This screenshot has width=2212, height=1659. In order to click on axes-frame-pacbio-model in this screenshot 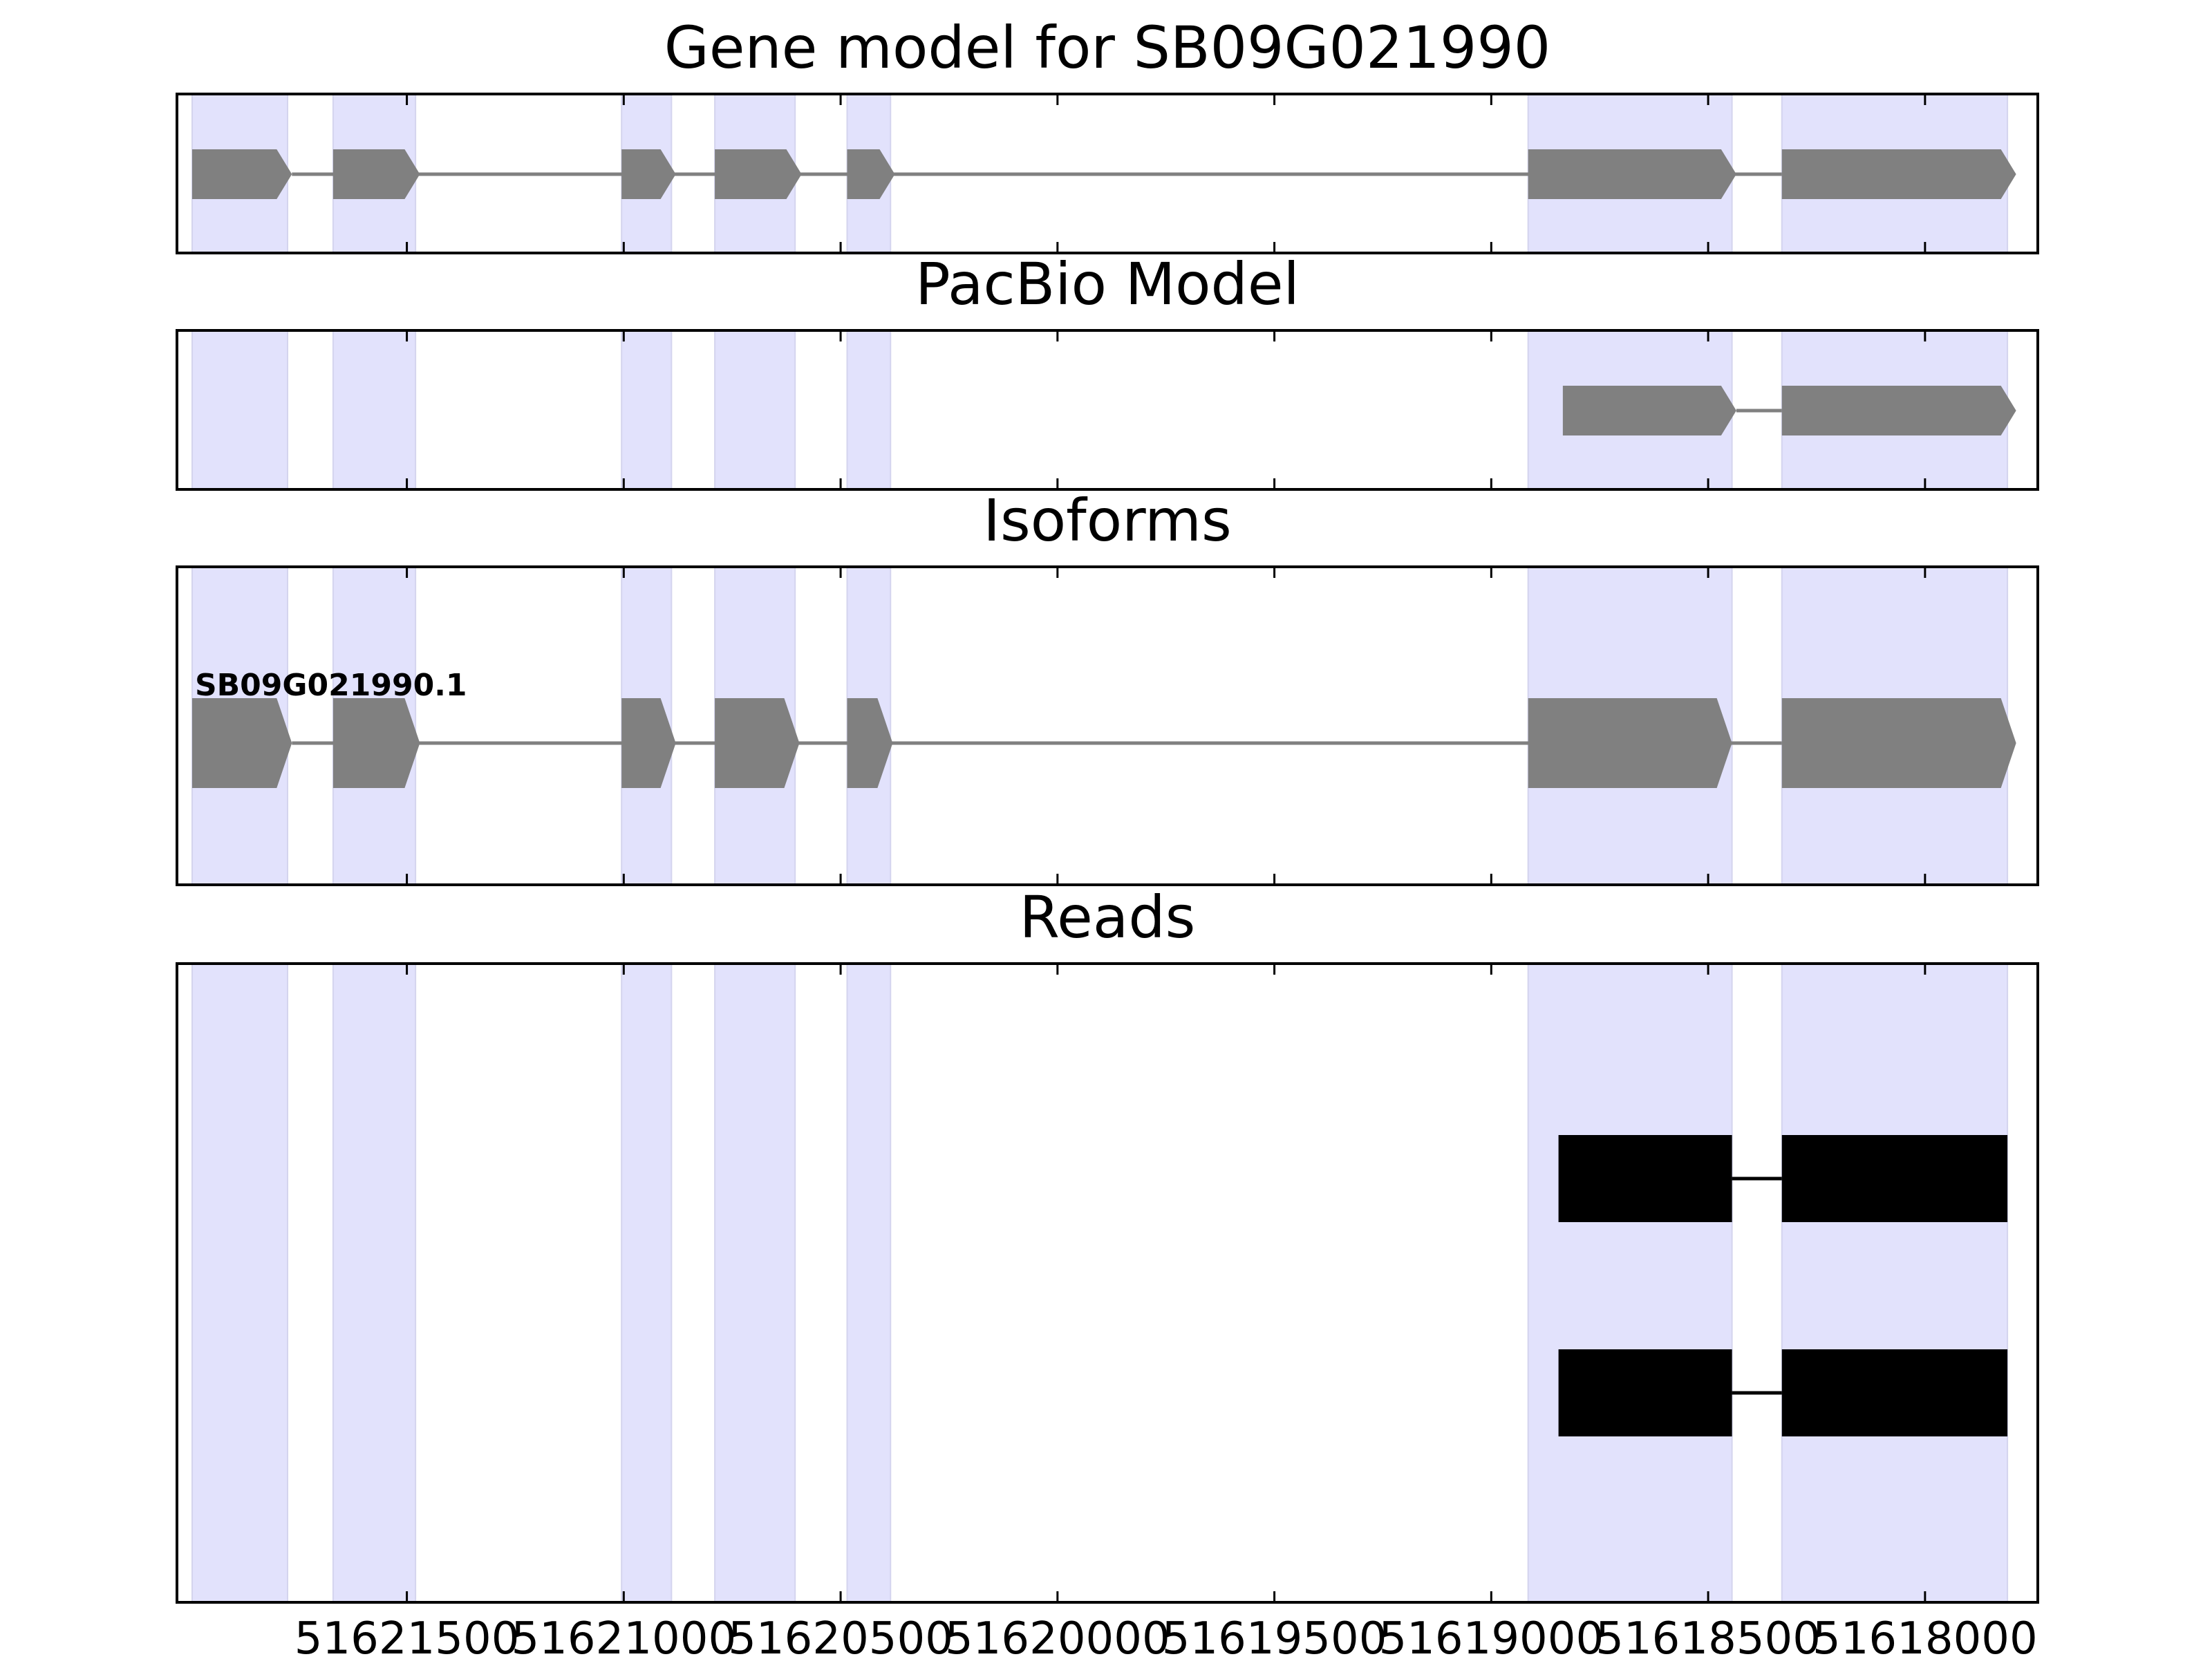, I will do `click(1107, 410)`.